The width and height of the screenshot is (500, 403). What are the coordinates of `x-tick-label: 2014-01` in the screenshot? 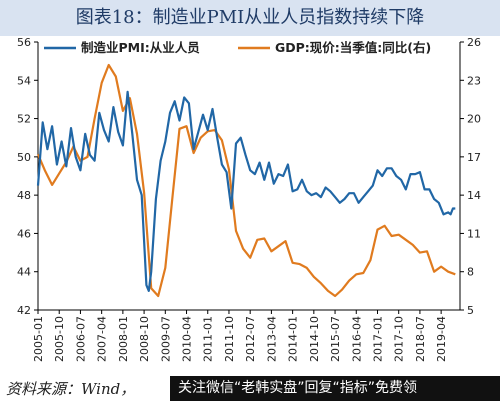 It's located at (293, 339).